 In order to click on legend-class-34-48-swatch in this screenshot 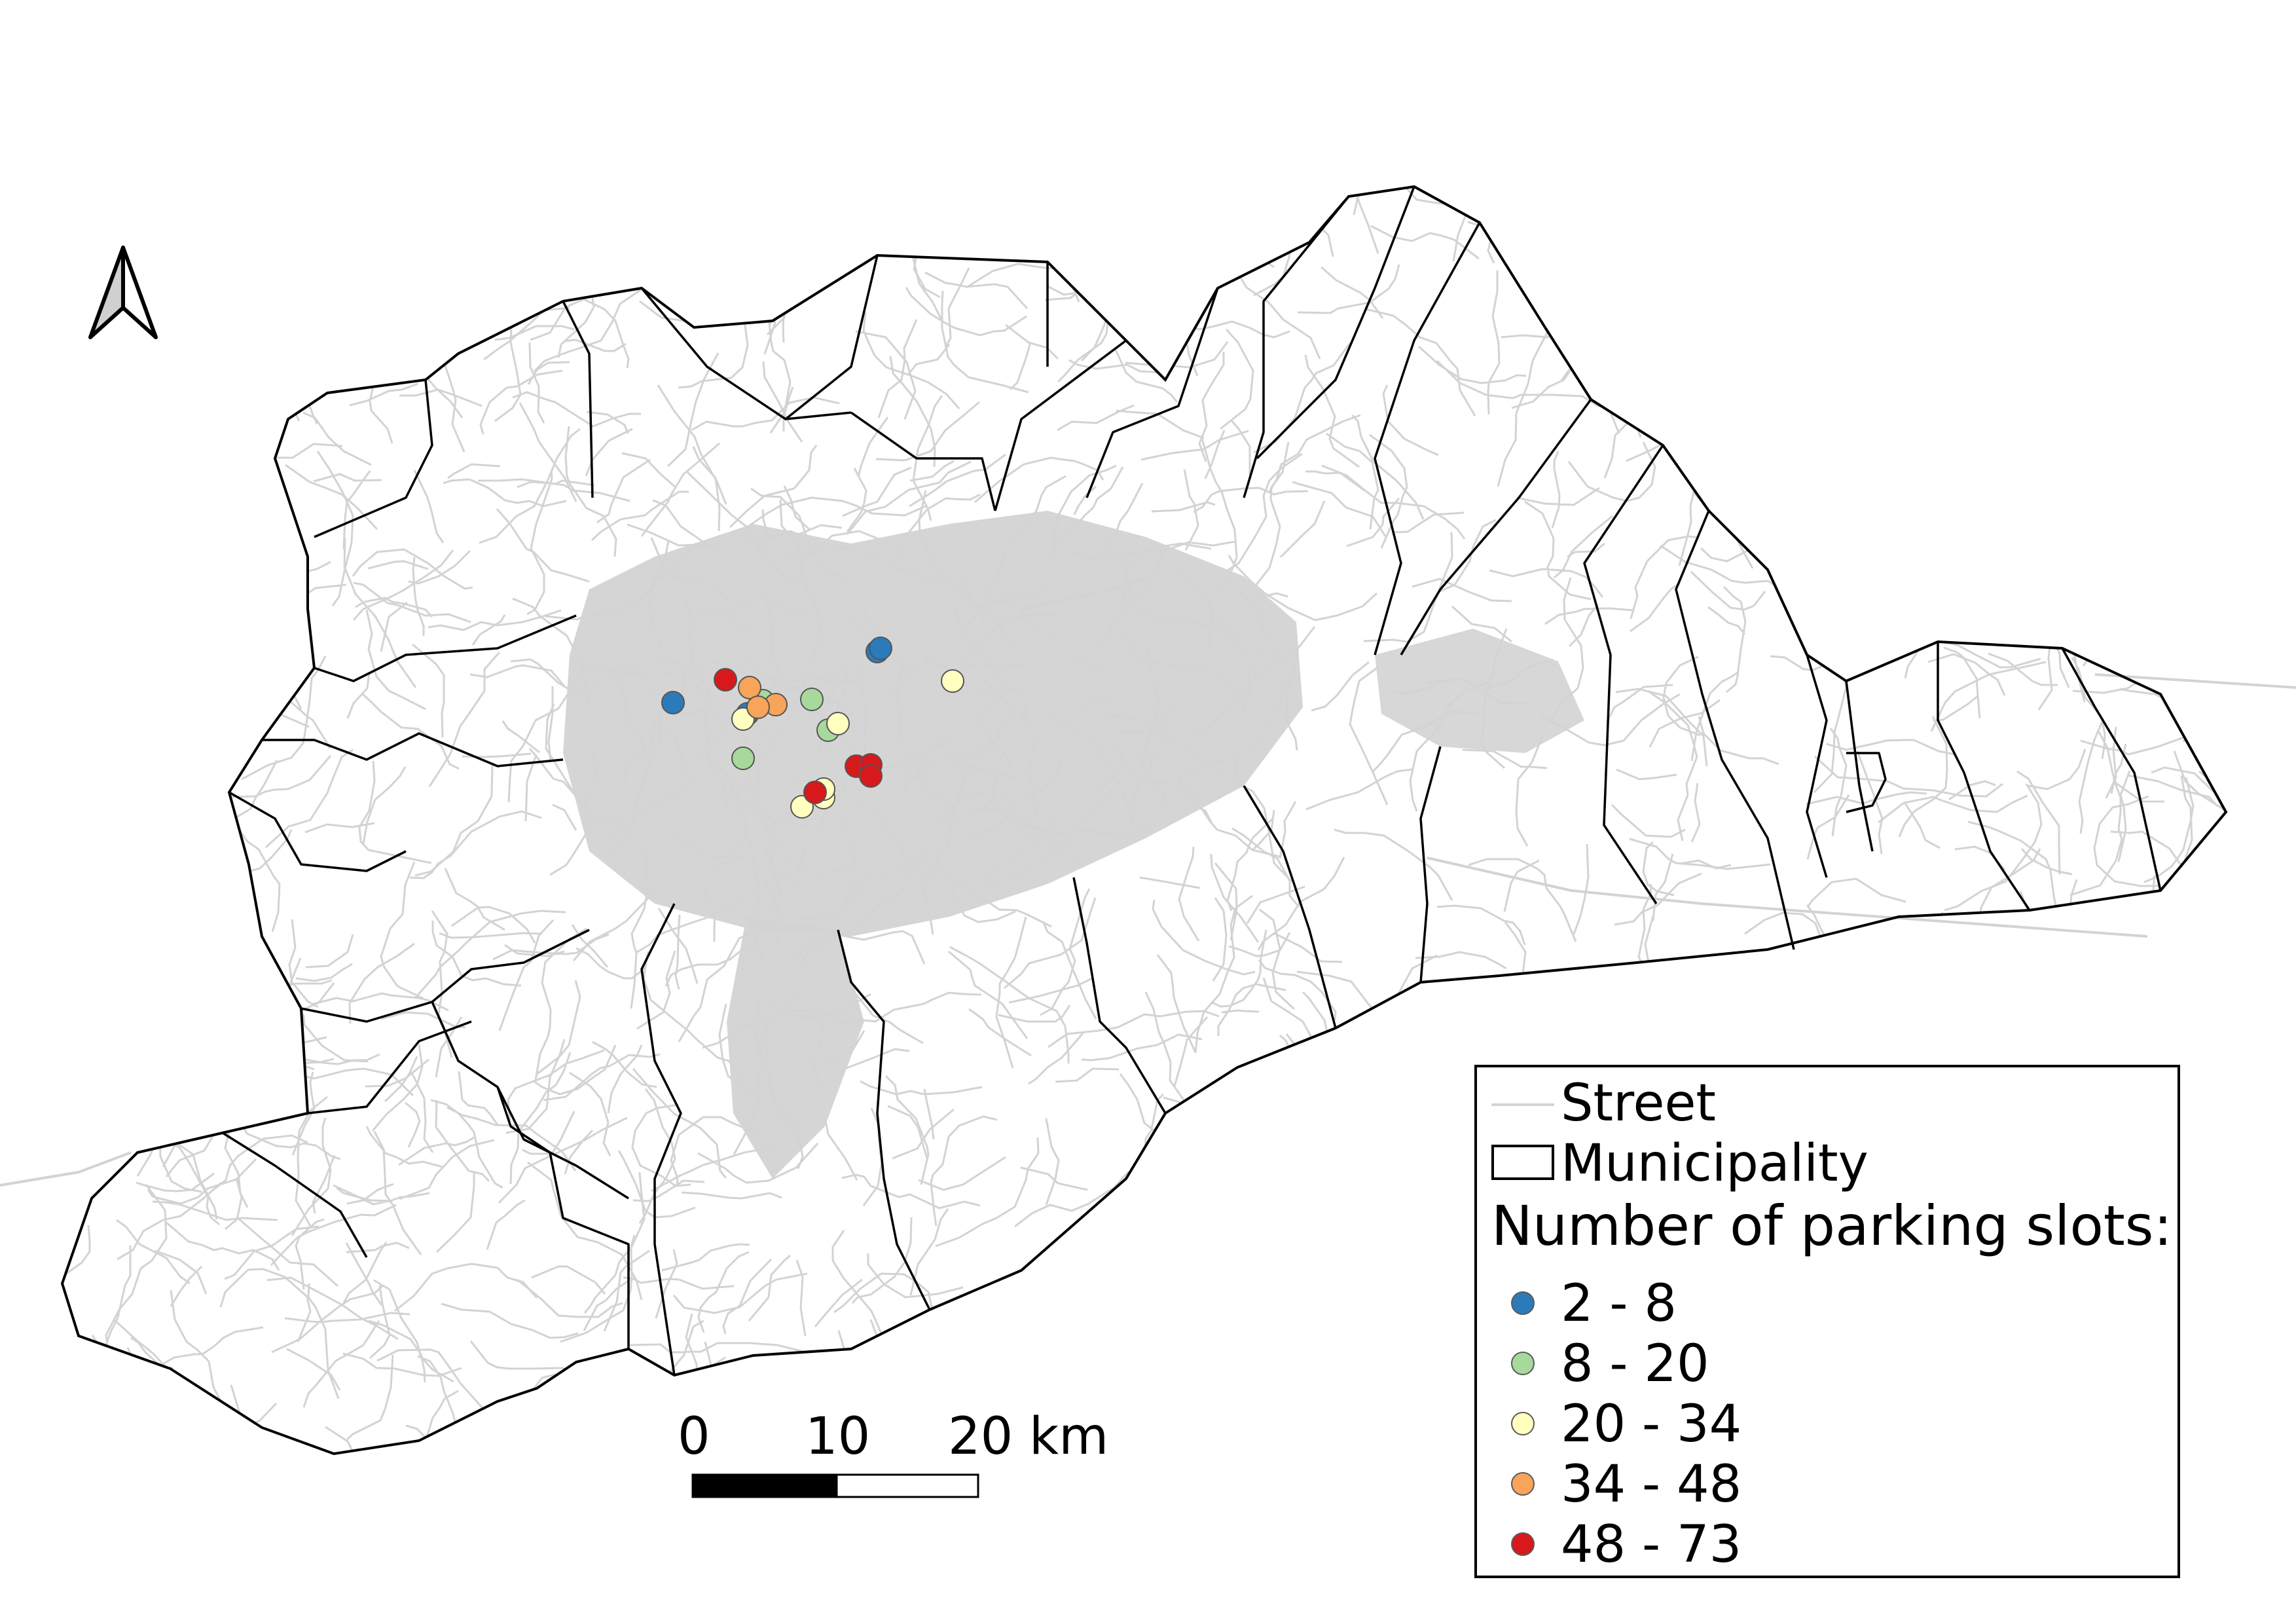, I will do `click(1523, 1484)`.